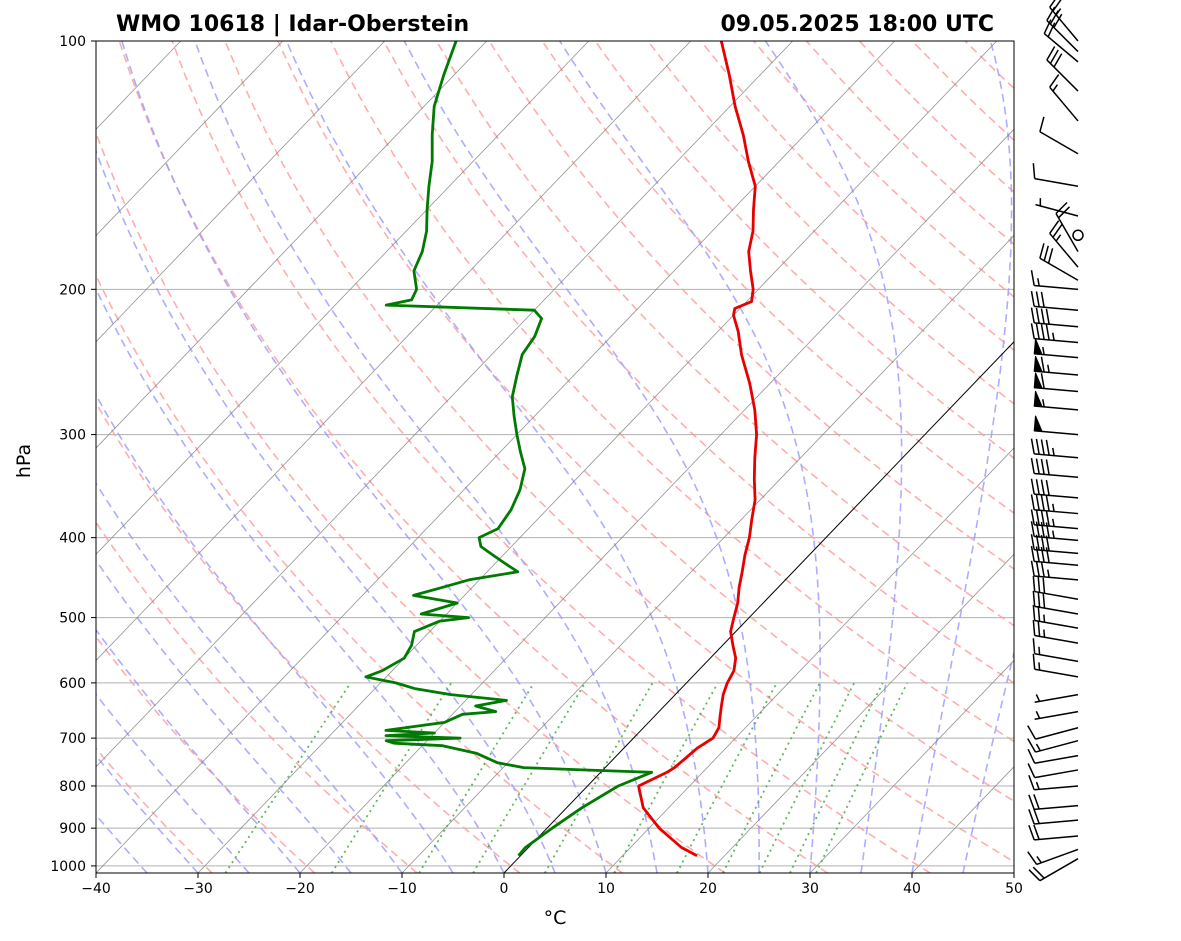  What do you see at coordinates (198, 889) in the screenshot?
I see `x-tick-label: −30` at bounding box center [198, 889].